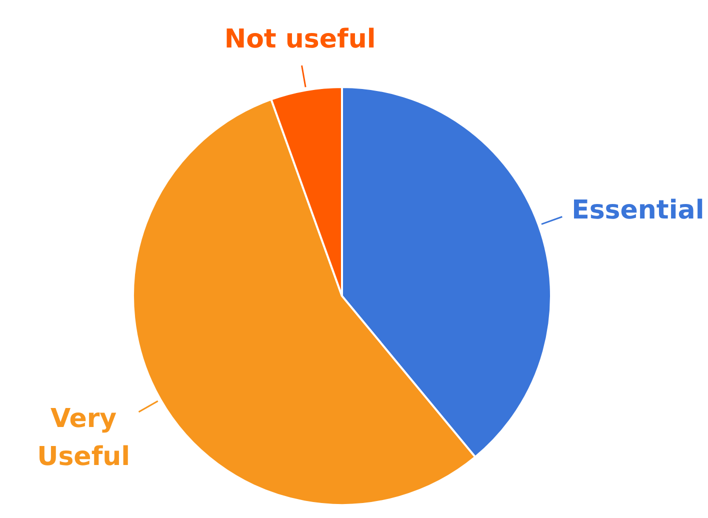 This screenshot has height=518, width=708. I want to click on slice-label: Essential, so click(638, 210).